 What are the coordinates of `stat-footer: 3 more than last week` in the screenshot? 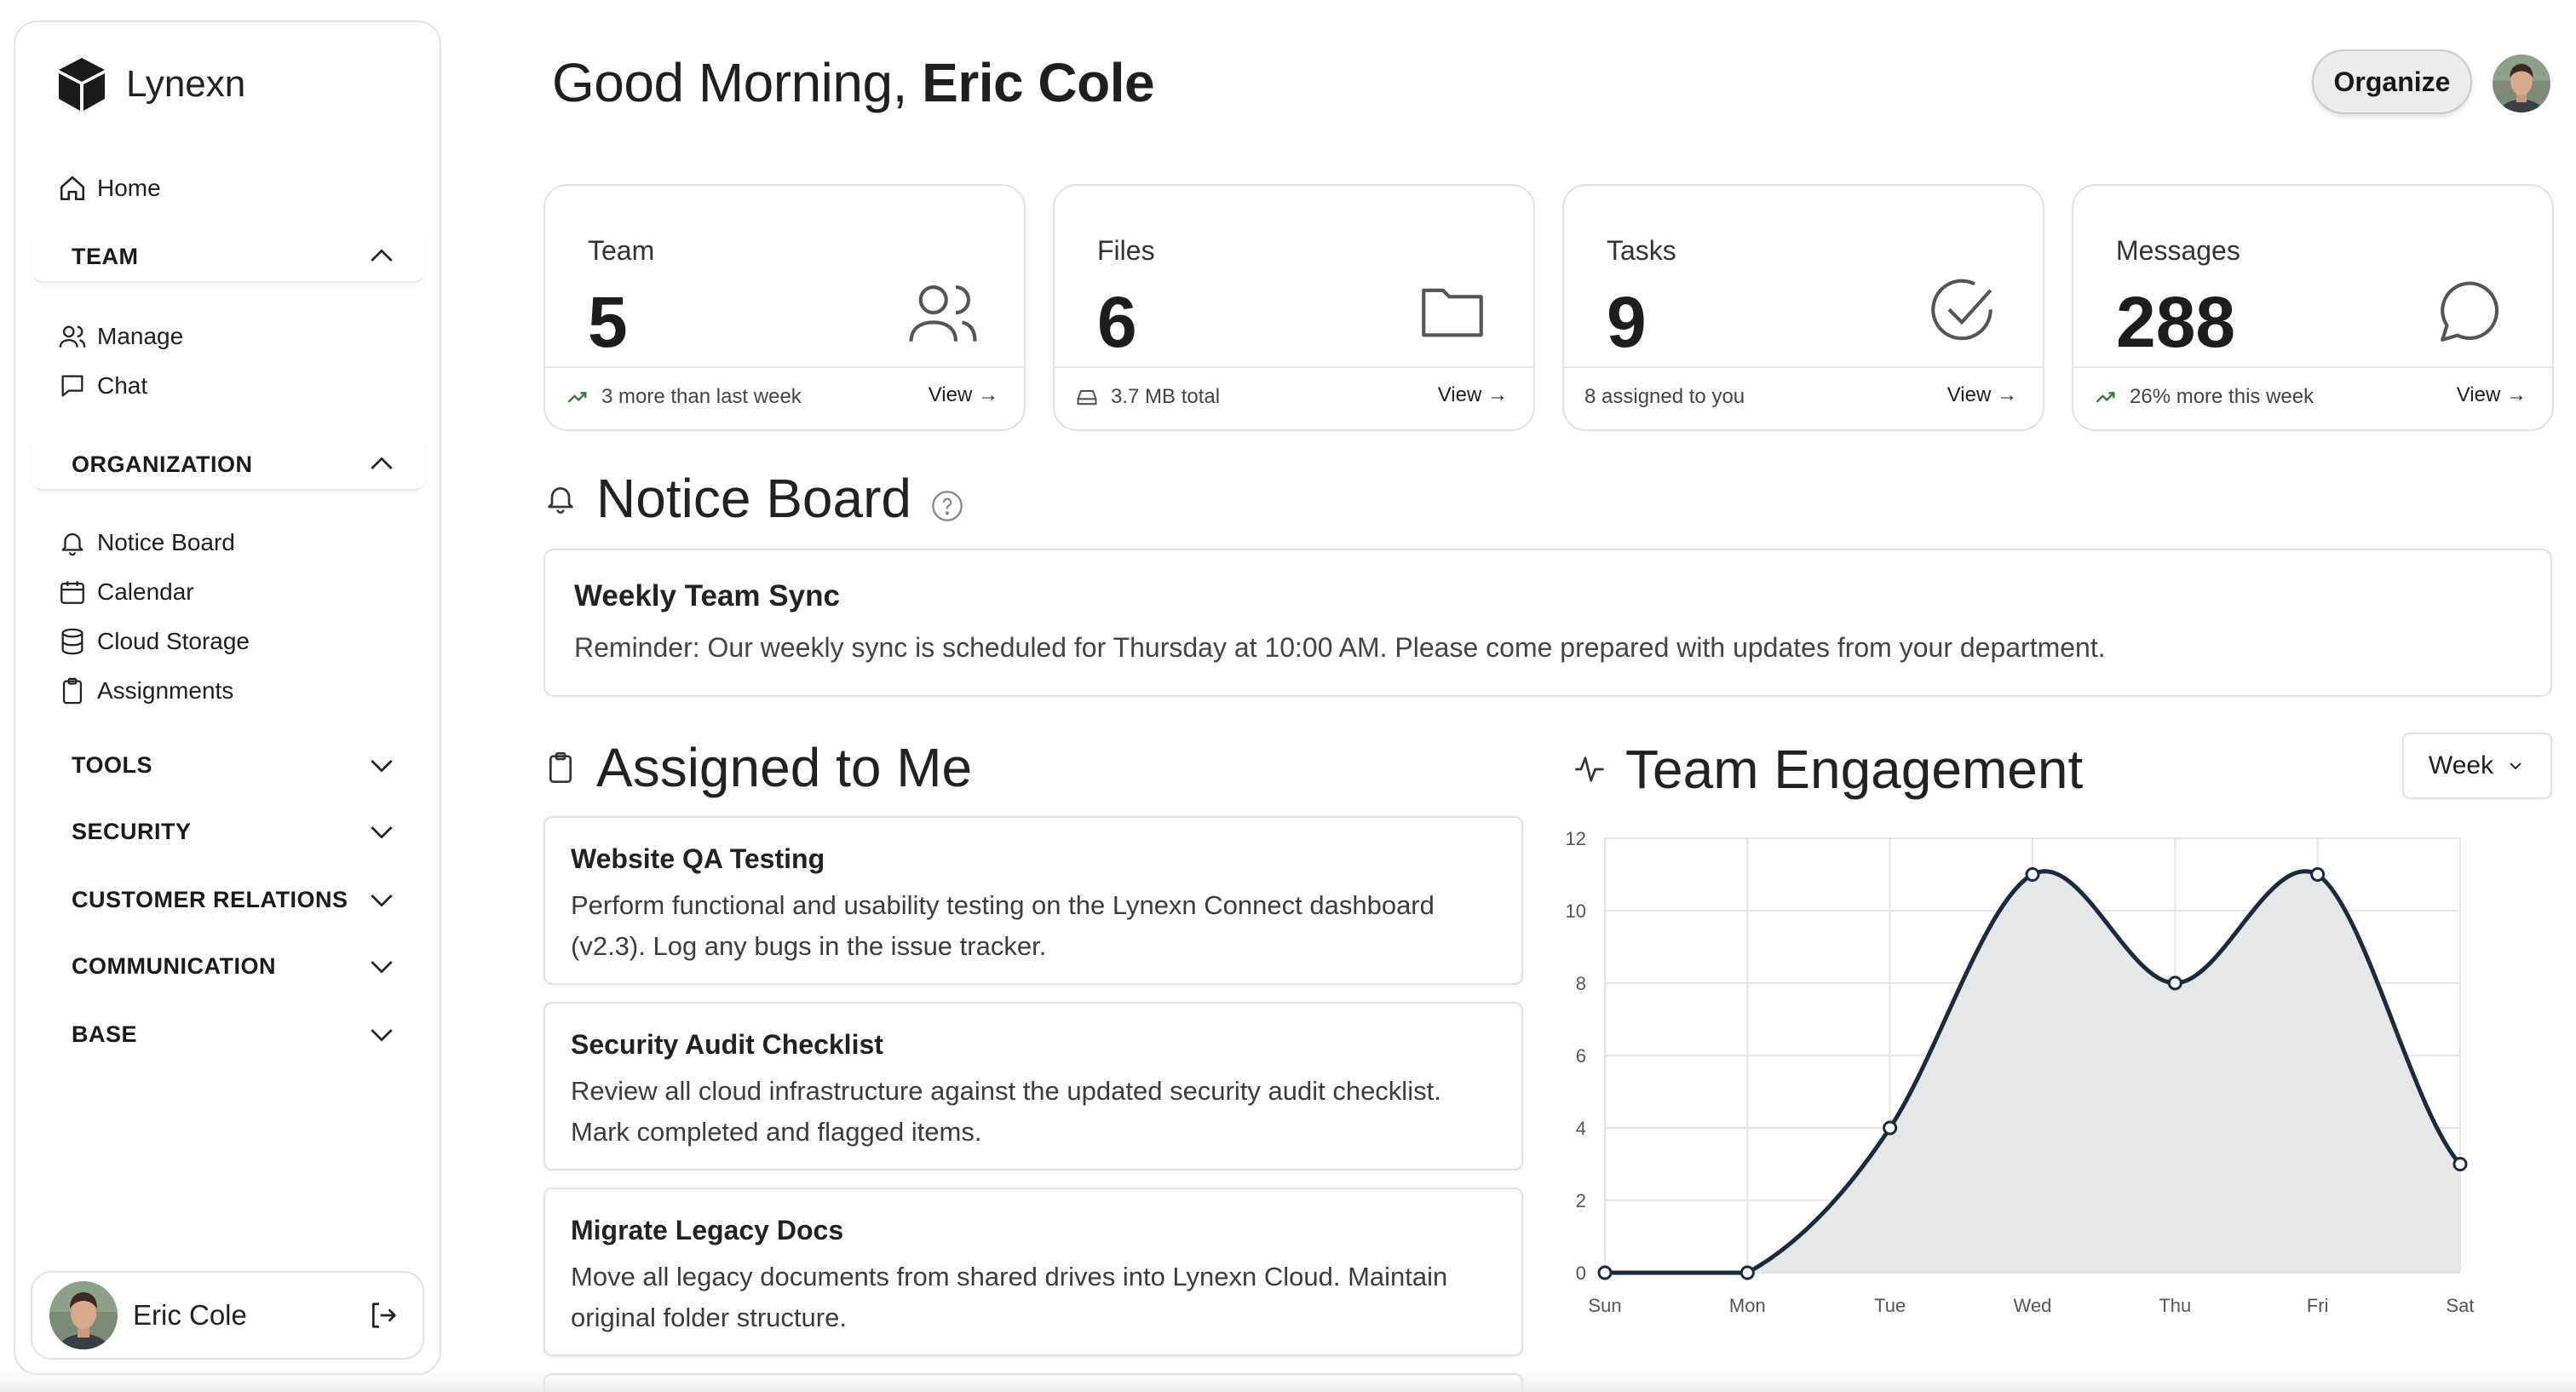 It's located at (684, 397).